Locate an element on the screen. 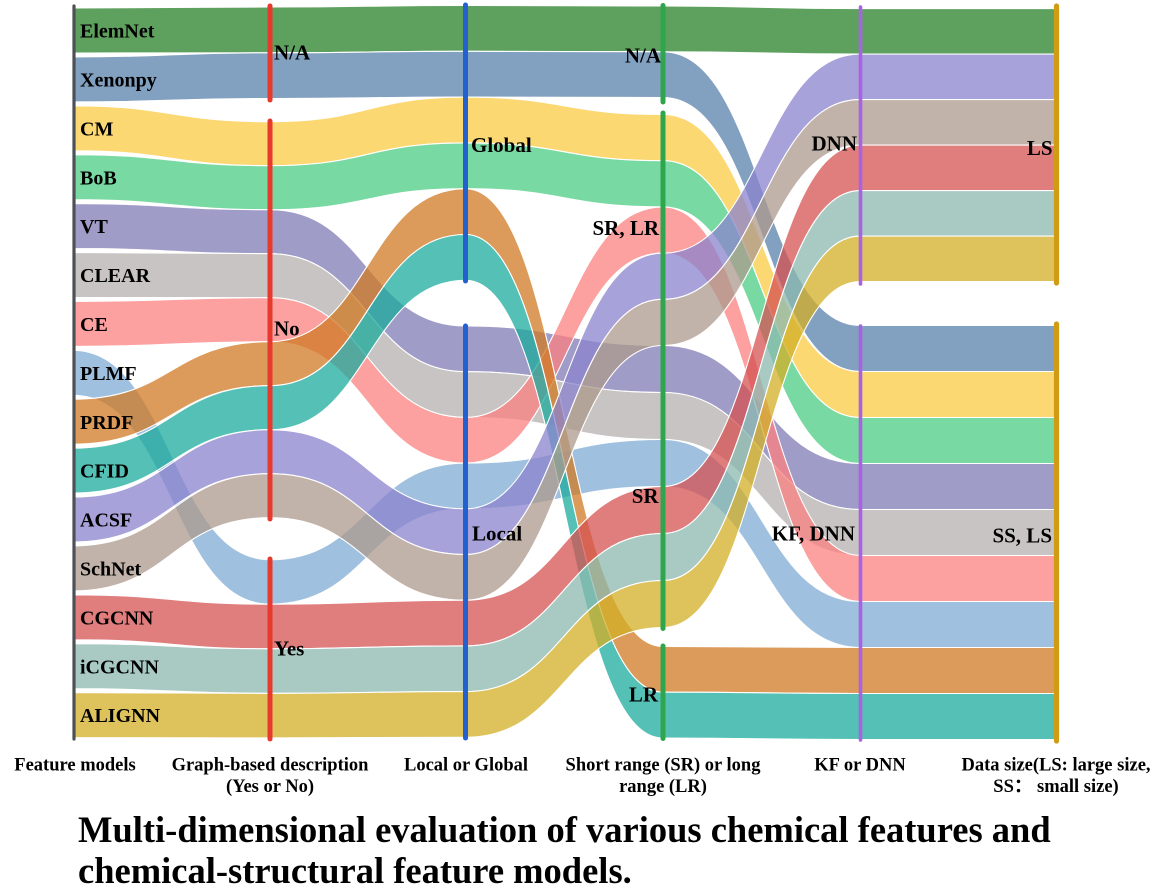  svg-text: KF or DNN is located at coordinates (860, 766).